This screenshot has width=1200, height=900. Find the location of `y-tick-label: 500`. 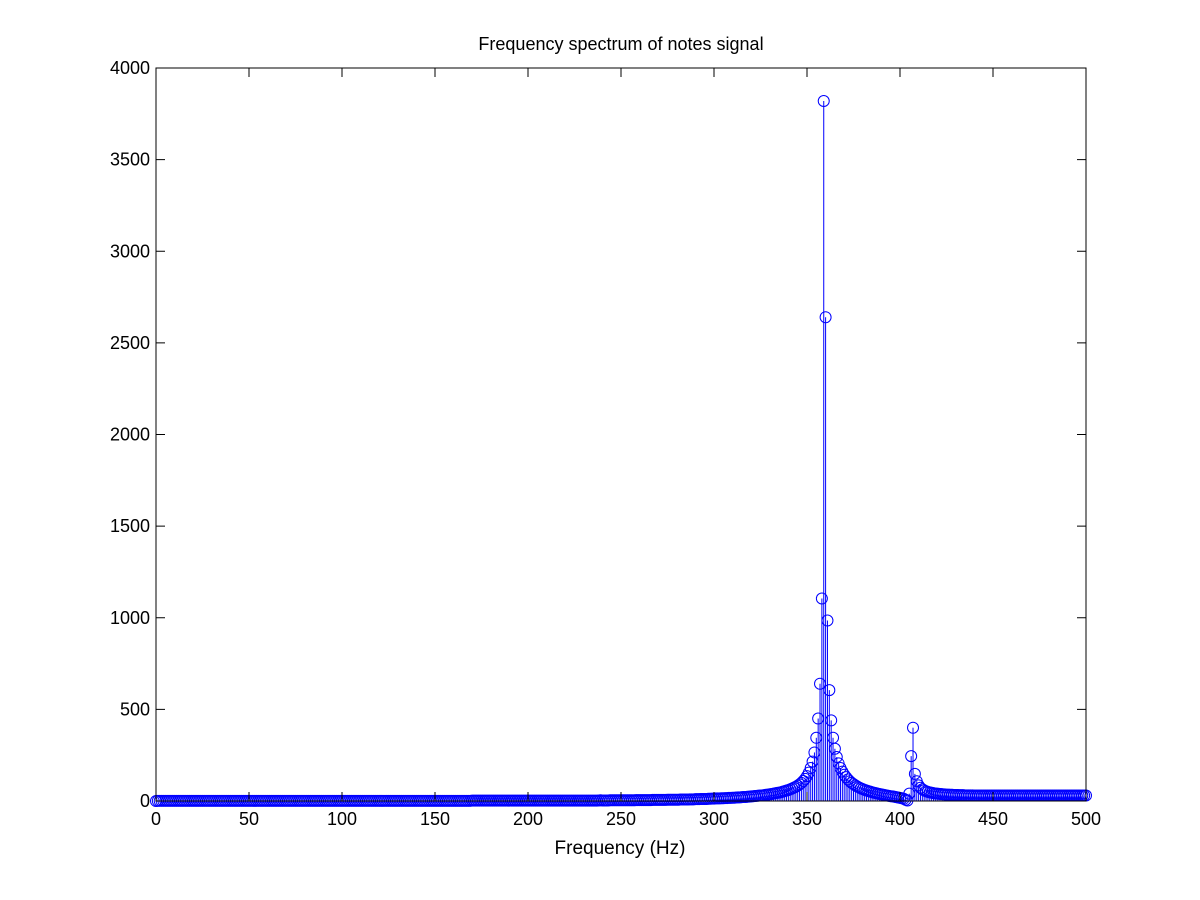

y-tick-label: 500 is located at coordinates (135, 709).